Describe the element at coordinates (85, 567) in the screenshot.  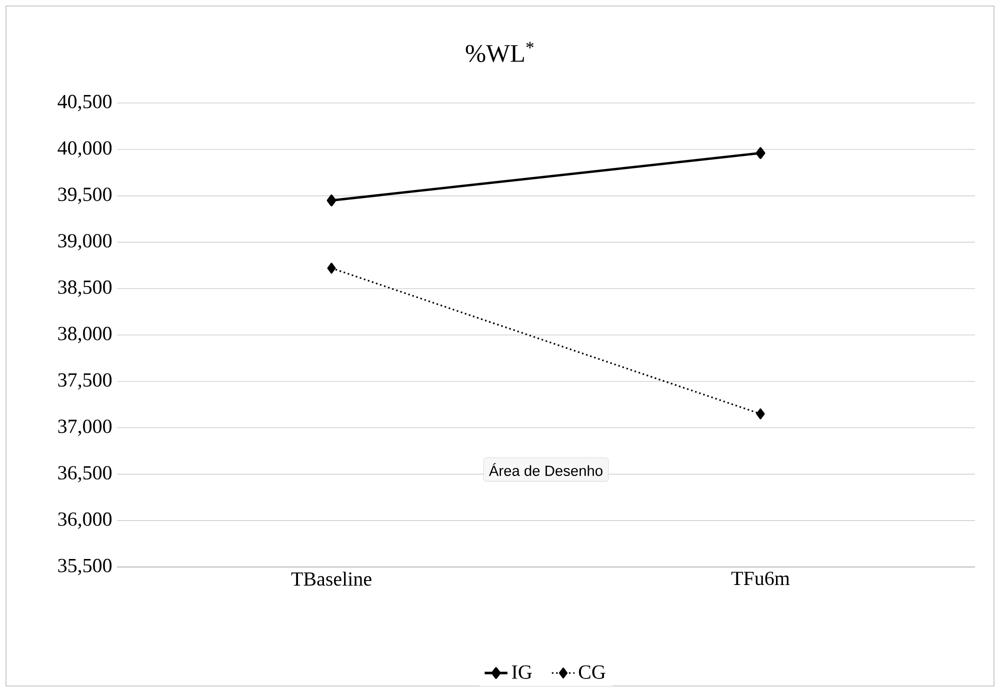
I see `y-tick-label: 35,500` at that location.